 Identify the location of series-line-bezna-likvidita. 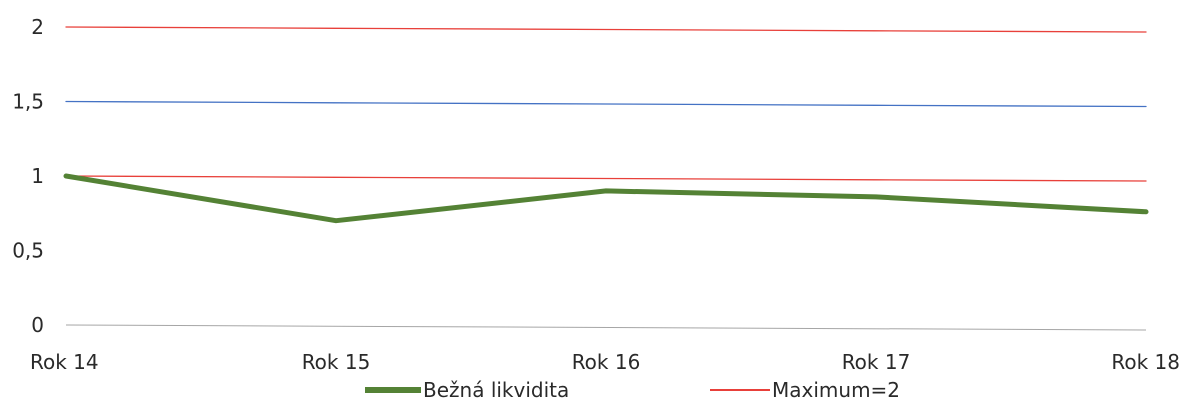
(606, 198).